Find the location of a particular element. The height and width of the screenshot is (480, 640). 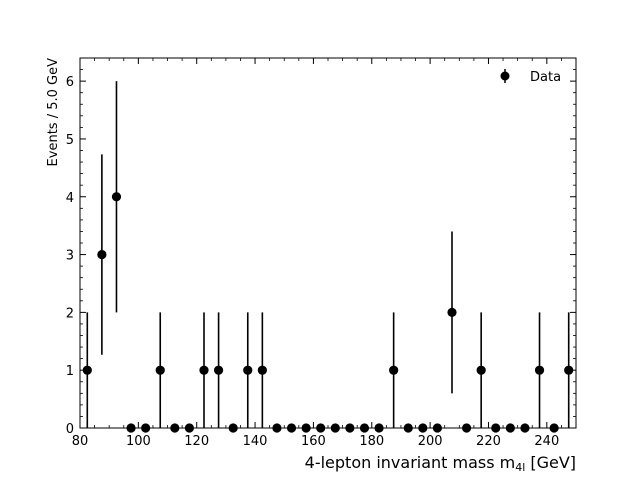

x-tick-label: 160 is located at coordinates (313, 441).